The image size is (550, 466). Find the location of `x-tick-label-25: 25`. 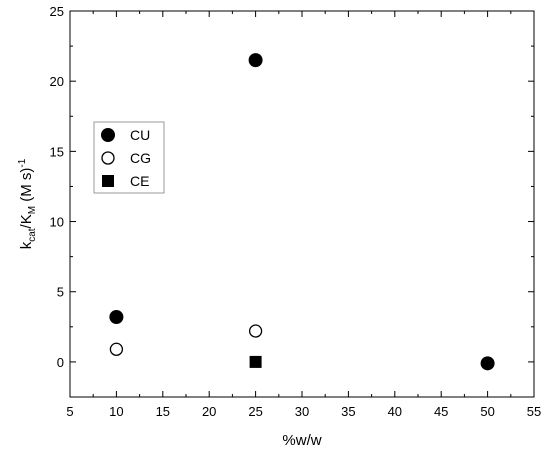

x-tick-label-25: 25 is located at coordinates (255, 411).